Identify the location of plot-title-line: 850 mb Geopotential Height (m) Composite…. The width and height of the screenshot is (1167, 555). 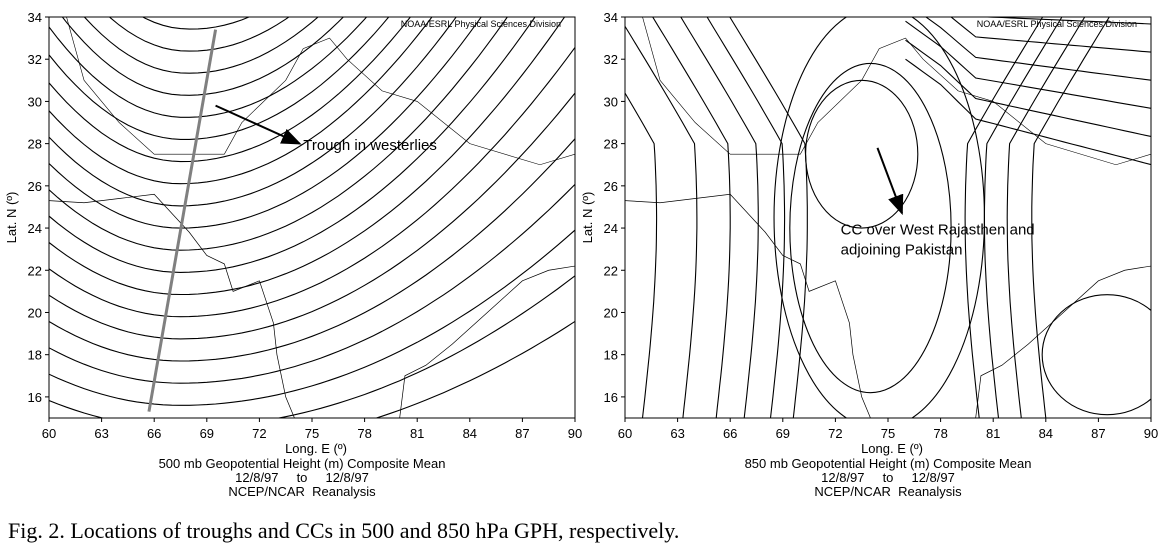
(888, 463).